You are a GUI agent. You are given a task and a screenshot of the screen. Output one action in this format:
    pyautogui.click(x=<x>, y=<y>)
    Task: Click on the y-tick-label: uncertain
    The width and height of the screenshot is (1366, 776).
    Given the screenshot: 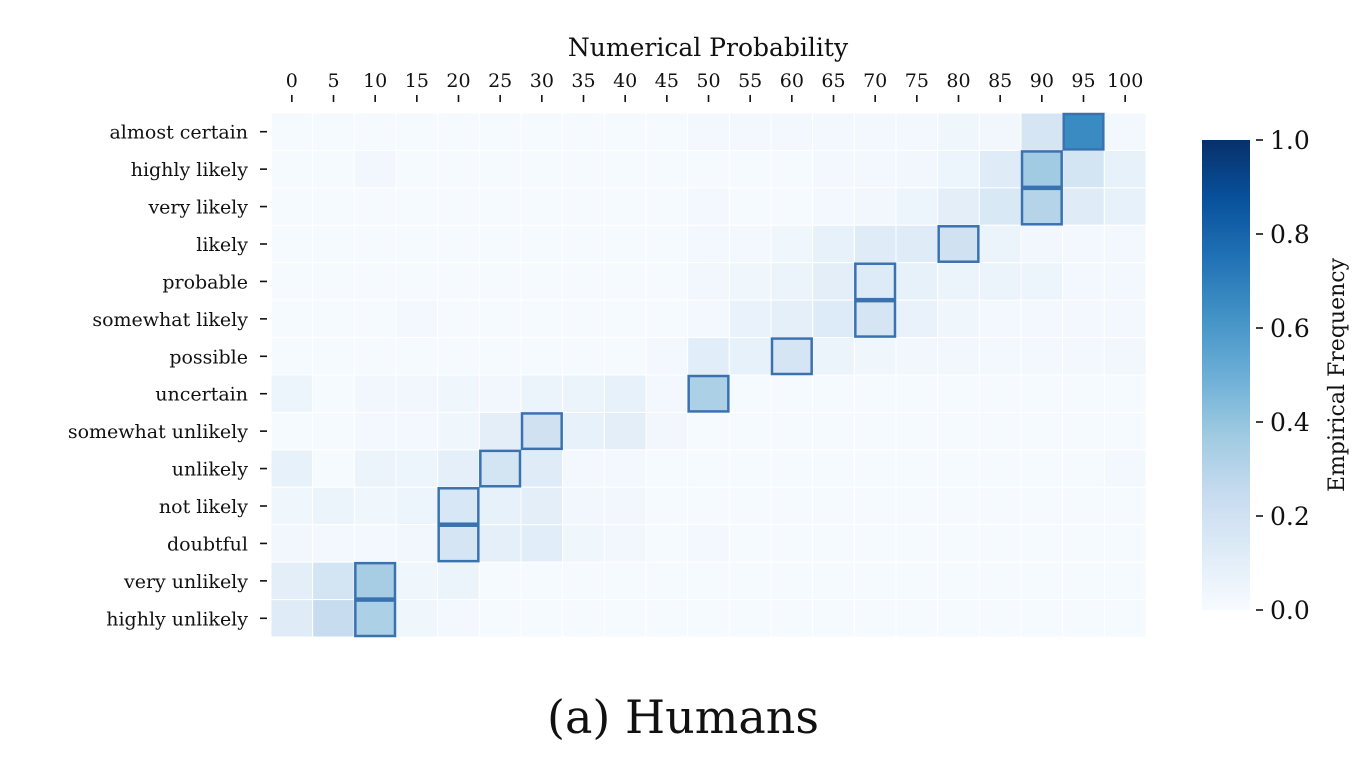 What is the action you would take?
    pyautogui.click(x=201, y=395)
    